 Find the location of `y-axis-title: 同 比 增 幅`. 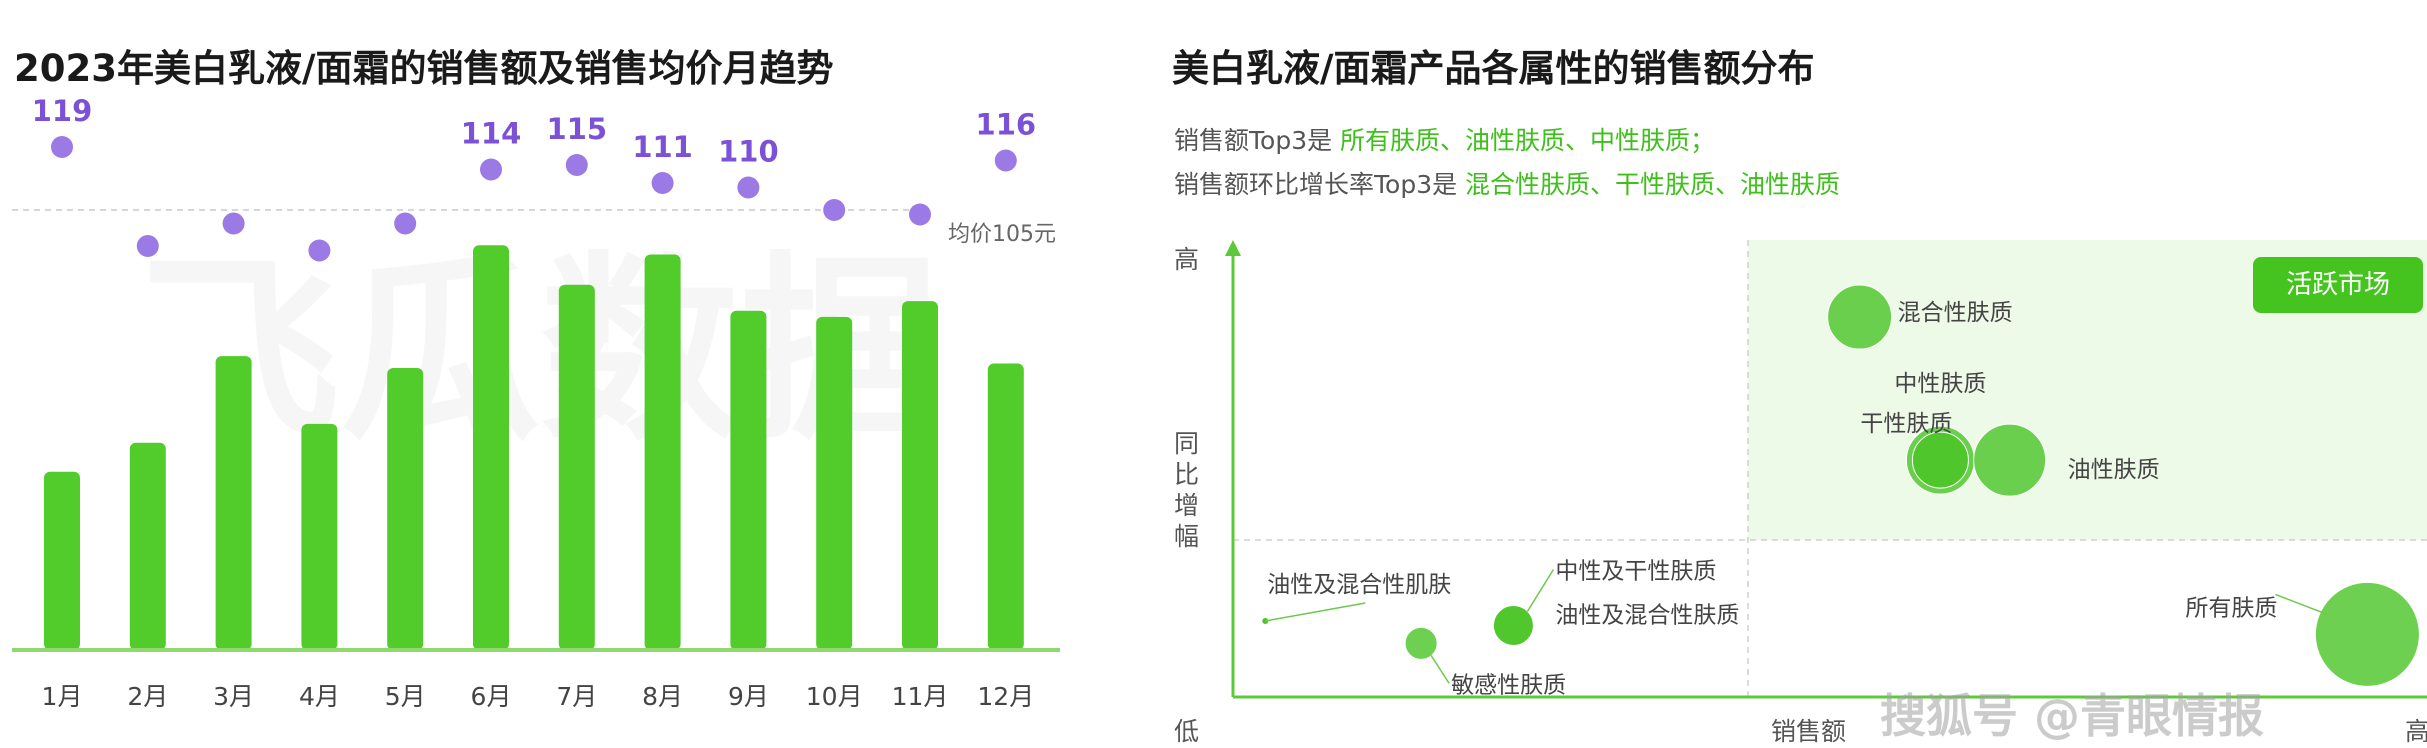

y-axis-title: 同 比 增 幅 is located at coordinates (1186, 490).